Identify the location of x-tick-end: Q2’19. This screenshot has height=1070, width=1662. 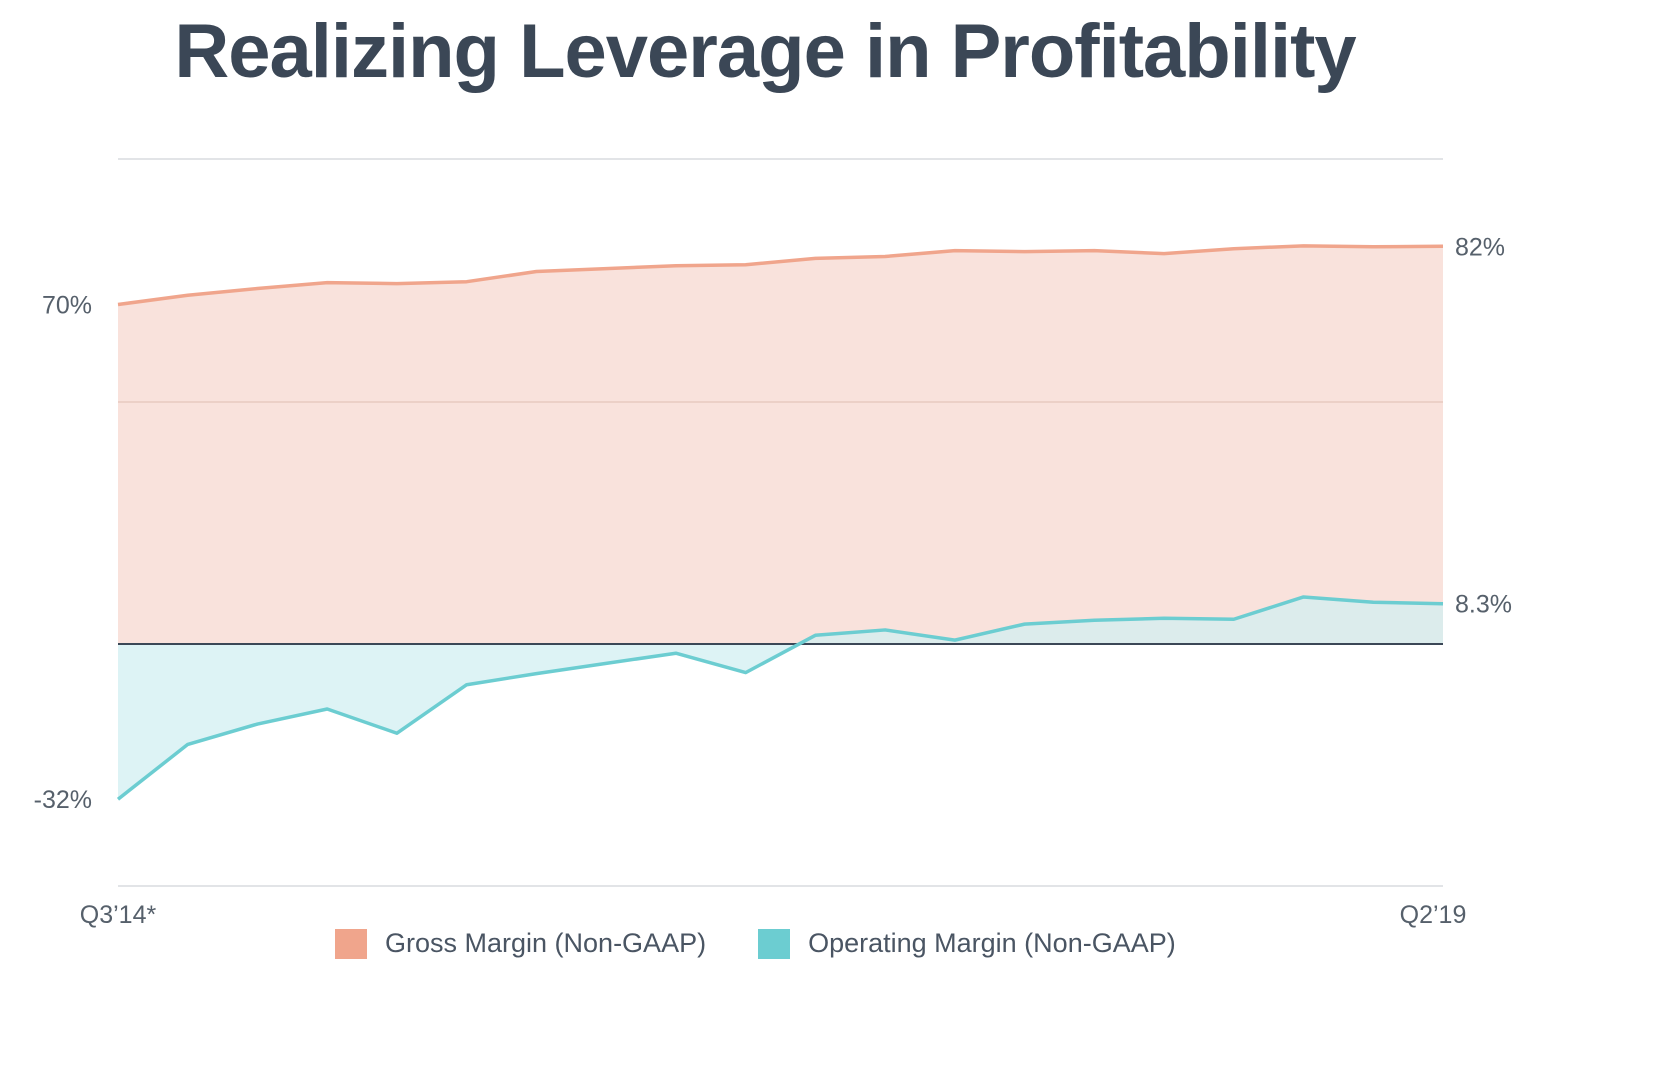
(1433, 915).